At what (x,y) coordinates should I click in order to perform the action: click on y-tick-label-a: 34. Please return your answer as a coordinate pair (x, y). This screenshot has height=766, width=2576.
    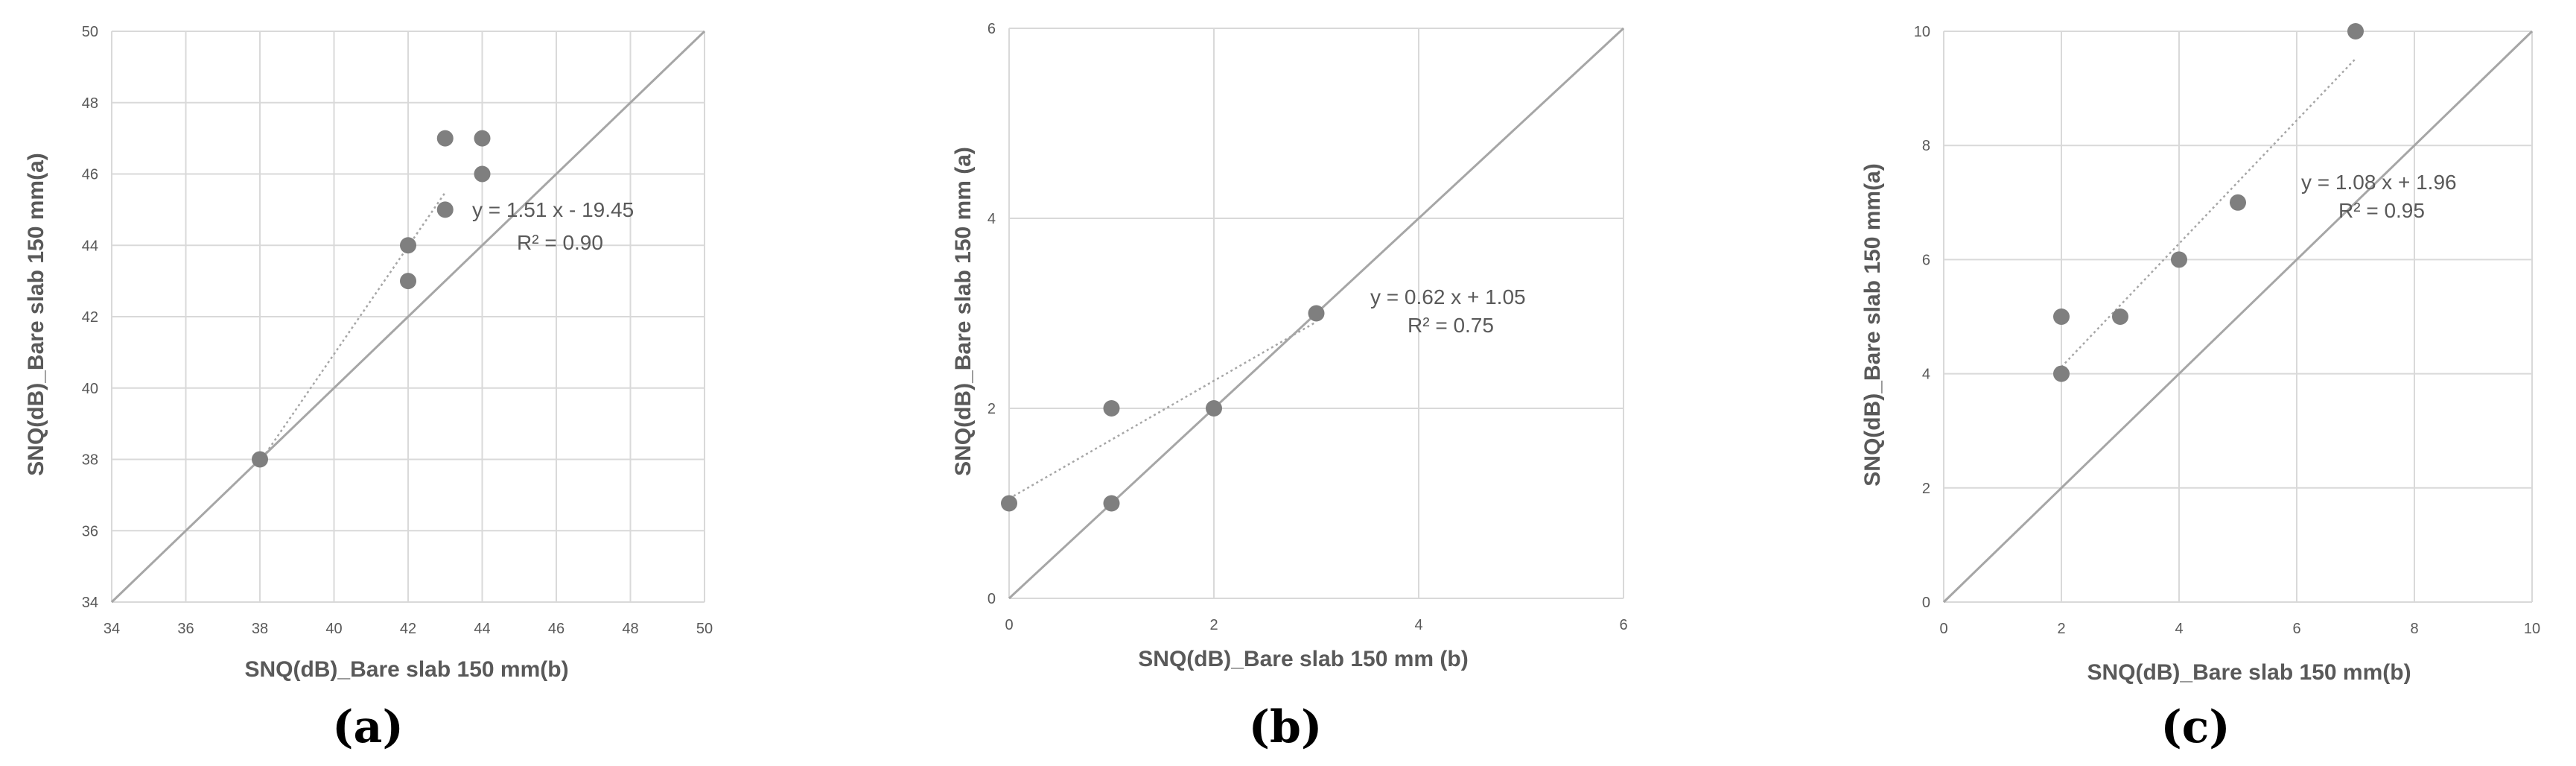
    Looking at the image, I should click on (90, 603).